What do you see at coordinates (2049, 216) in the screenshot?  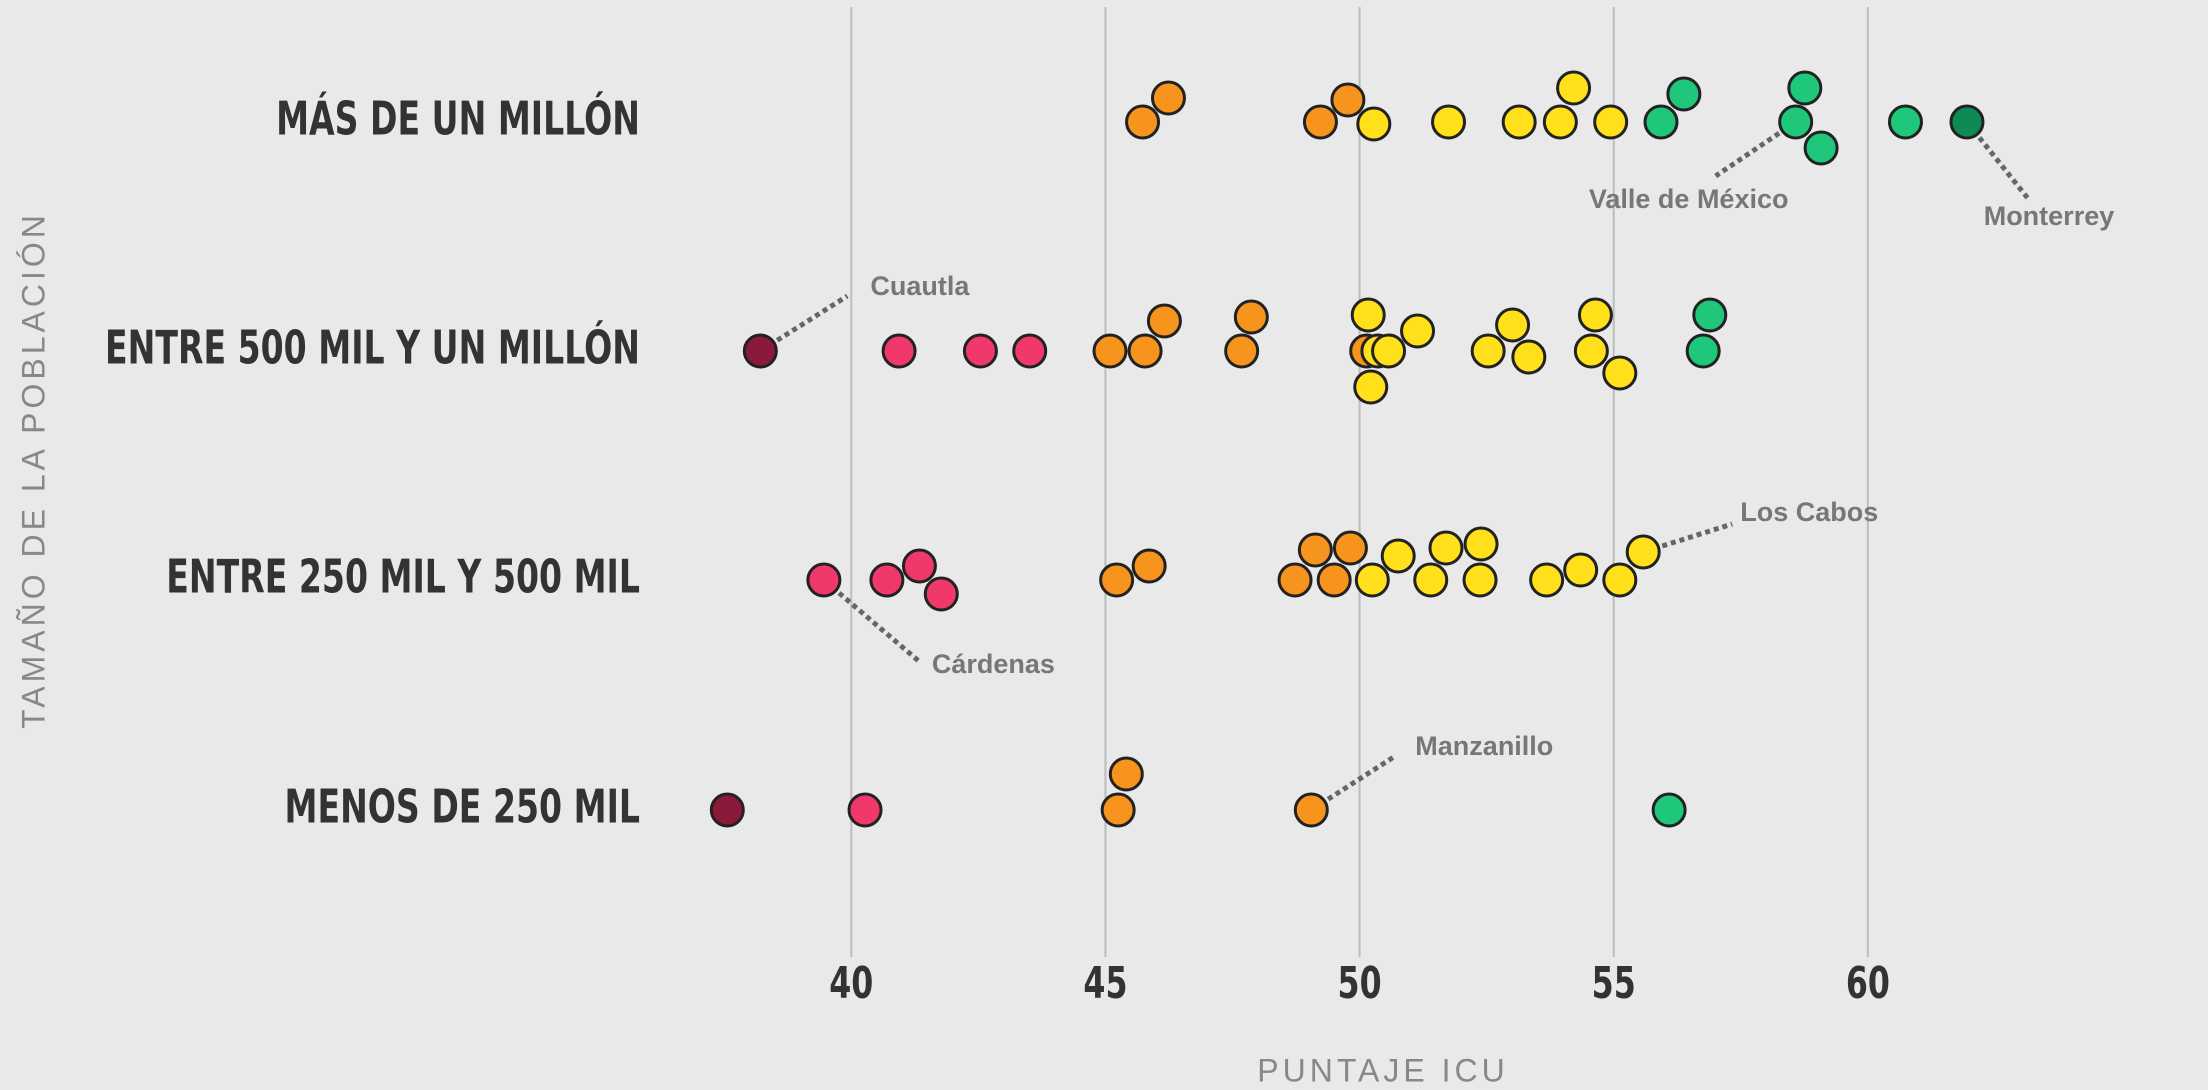 I see `annotation-label: Monterrey` at bounding box center [2049, 216].